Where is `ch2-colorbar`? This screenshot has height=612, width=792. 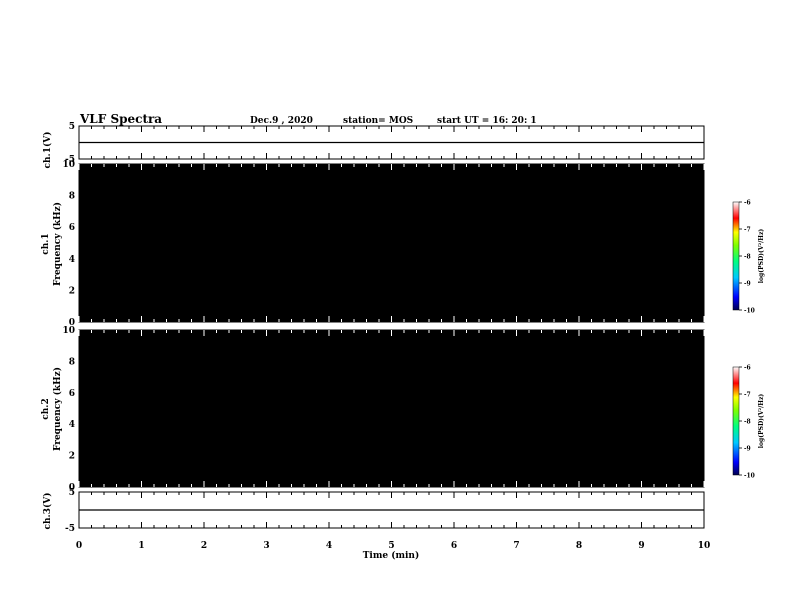 ch2-colorbar is located at coordinates (736, 421).